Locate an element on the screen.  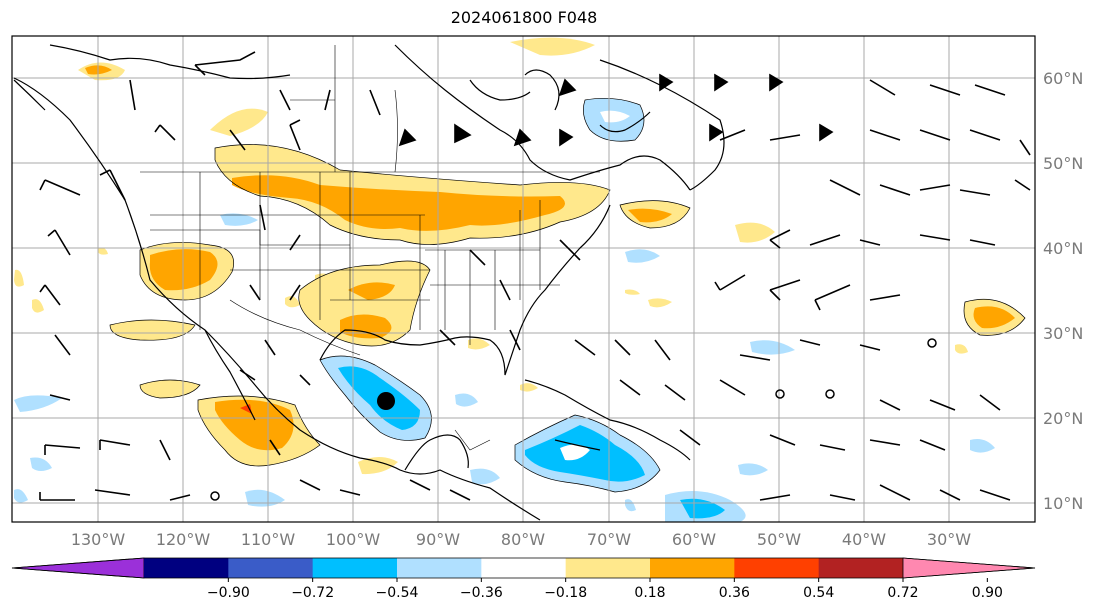
lon-label: 120°W is located at coordinates (183, 539).